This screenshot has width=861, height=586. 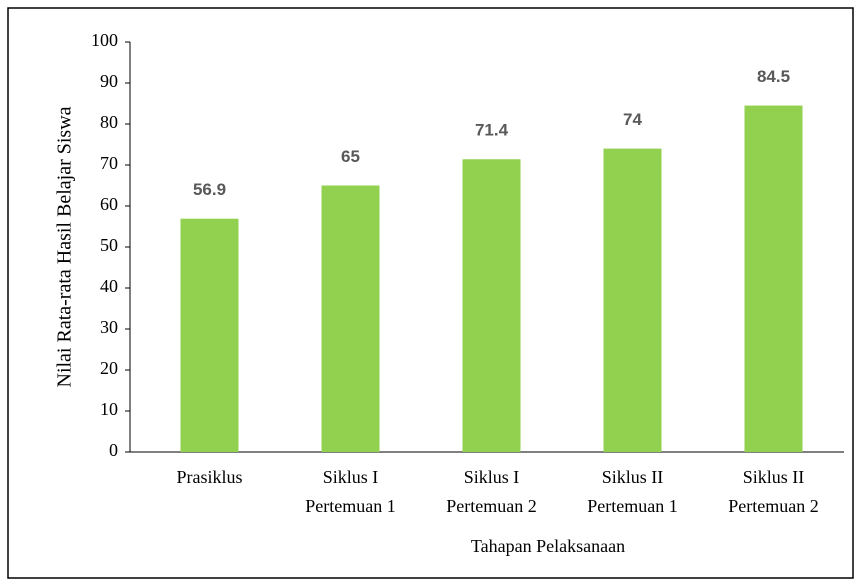 What do you see at coordinates (113, 450) in the screenshot?
I see `y-tick-label: 0` at bounding box center [113, 450].